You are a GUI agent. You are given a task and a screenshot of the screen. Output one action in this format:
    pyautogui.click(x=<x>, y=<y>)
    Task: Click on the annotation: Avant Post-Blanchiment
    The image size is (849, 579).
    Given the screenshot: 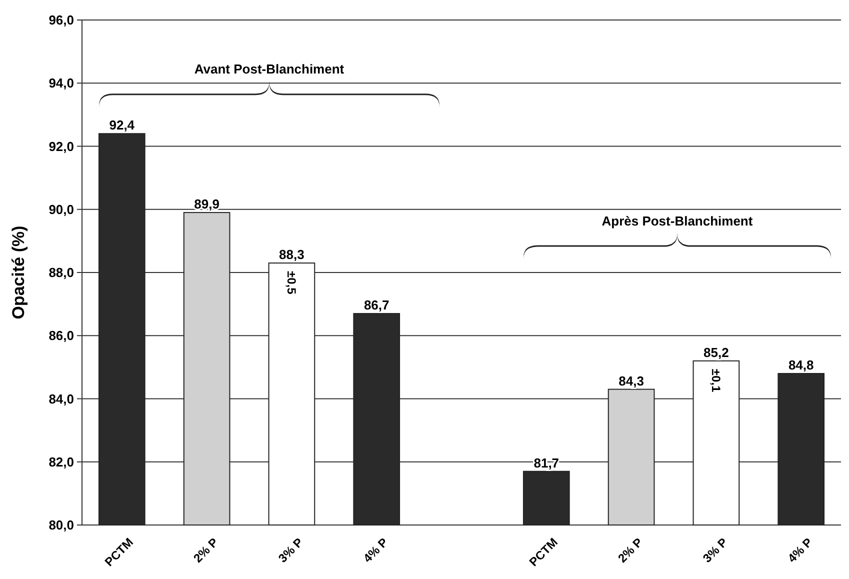 What is the action you would take?
    pyautogui.click(x=269, y=69)
    